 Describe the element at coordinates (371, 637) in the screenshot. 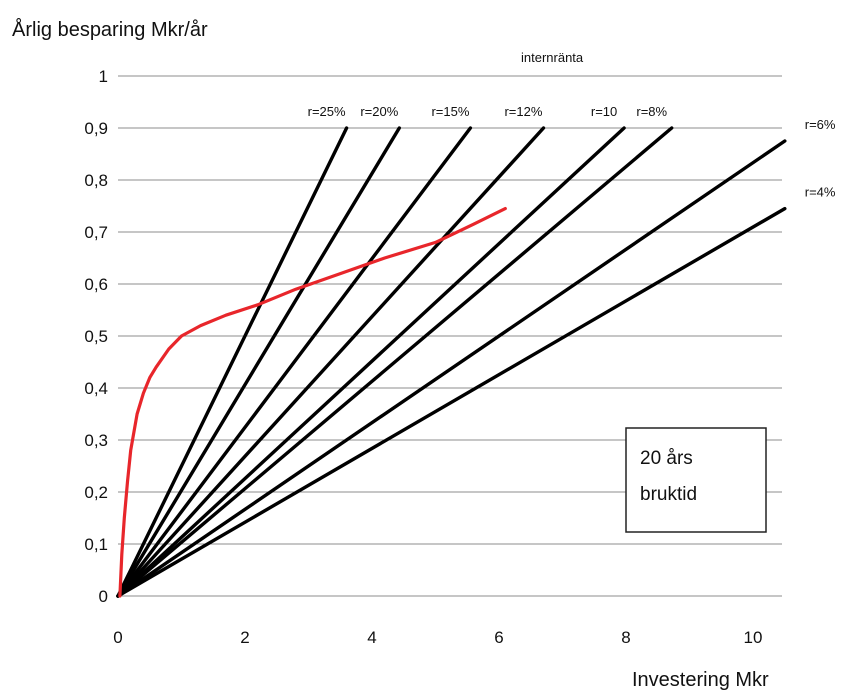

I see `x-tick-label: 4` at that location.